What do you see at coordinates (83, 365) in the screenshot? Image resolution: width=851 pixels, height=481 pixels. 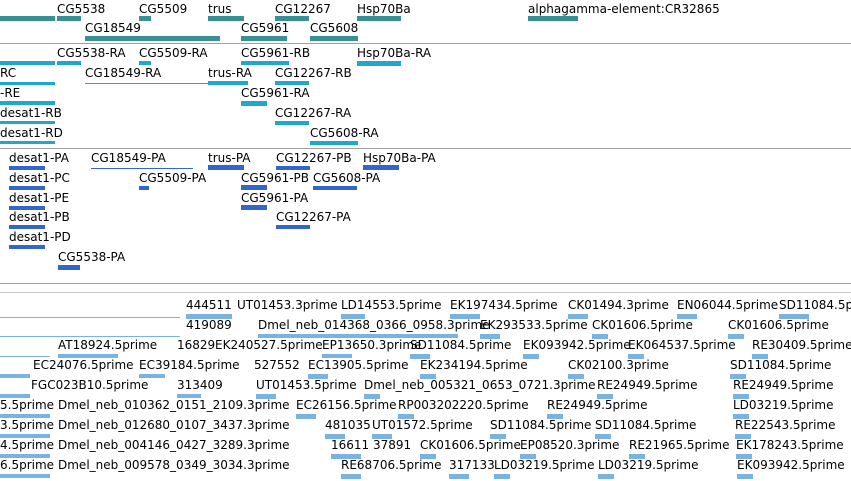 I see `est-label: EC24076.5prime` at bounding box center [83, 365].